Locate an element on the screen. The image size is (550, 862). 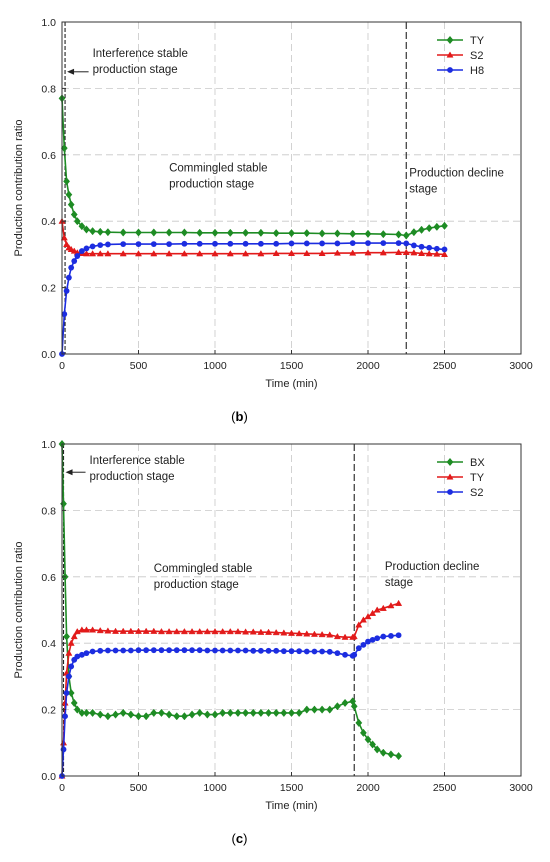
legend-label: S2 is located at coordinates (476, 493).